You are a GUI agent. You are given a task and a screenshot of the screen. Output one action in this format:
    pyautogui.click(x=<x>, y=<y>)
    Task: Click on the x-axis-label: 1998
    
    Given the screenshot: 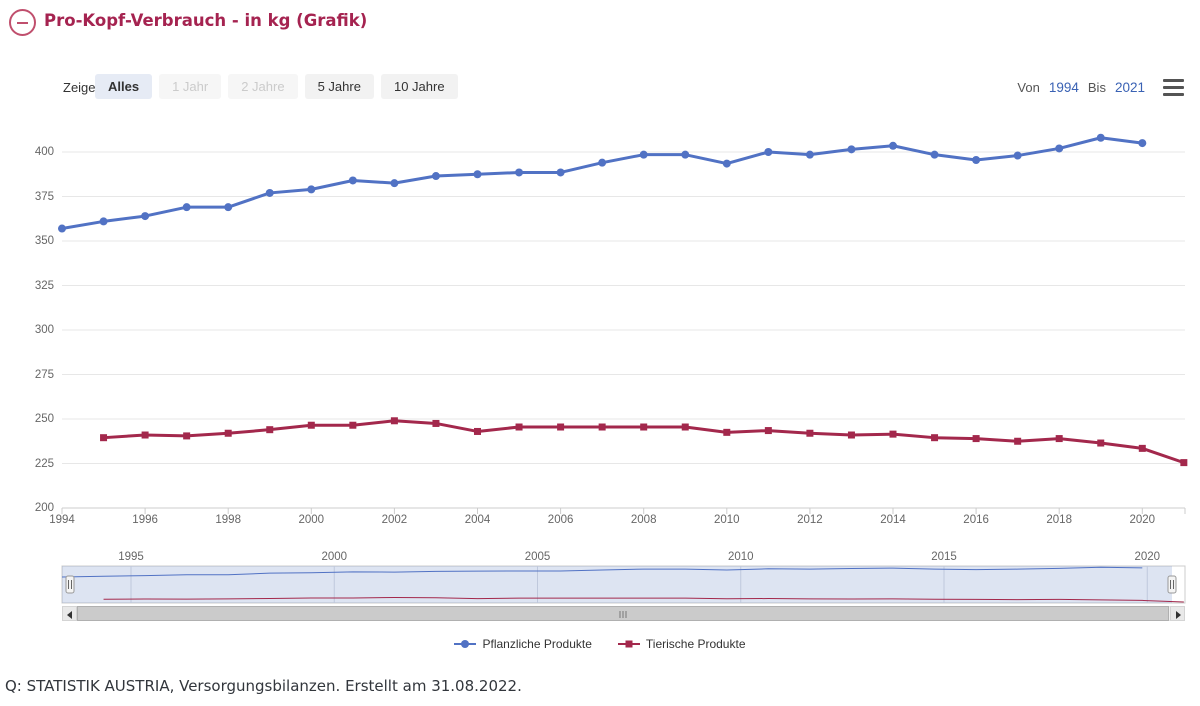 What is the action you would take?
    pyautogui.click(x=228, y=520)
    